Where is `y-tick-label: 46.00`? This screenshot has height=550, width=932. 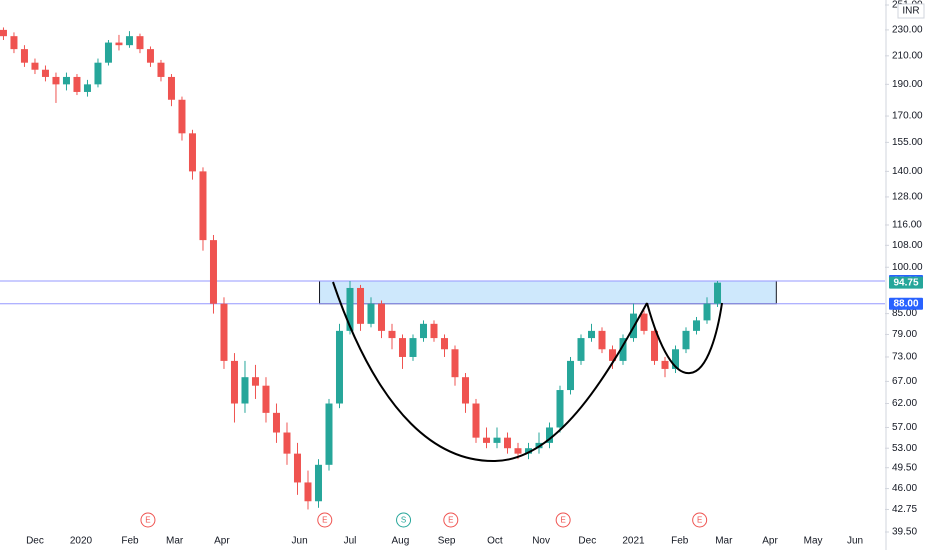
y-tick-label: 46.00 is located at coordinates (904, 488).